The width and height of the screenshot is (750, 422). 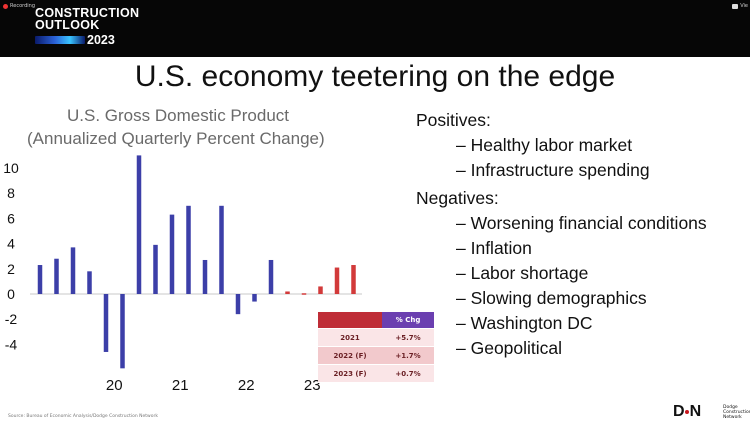 I want to click on view-button: Vie, so click(x=740, y=6).